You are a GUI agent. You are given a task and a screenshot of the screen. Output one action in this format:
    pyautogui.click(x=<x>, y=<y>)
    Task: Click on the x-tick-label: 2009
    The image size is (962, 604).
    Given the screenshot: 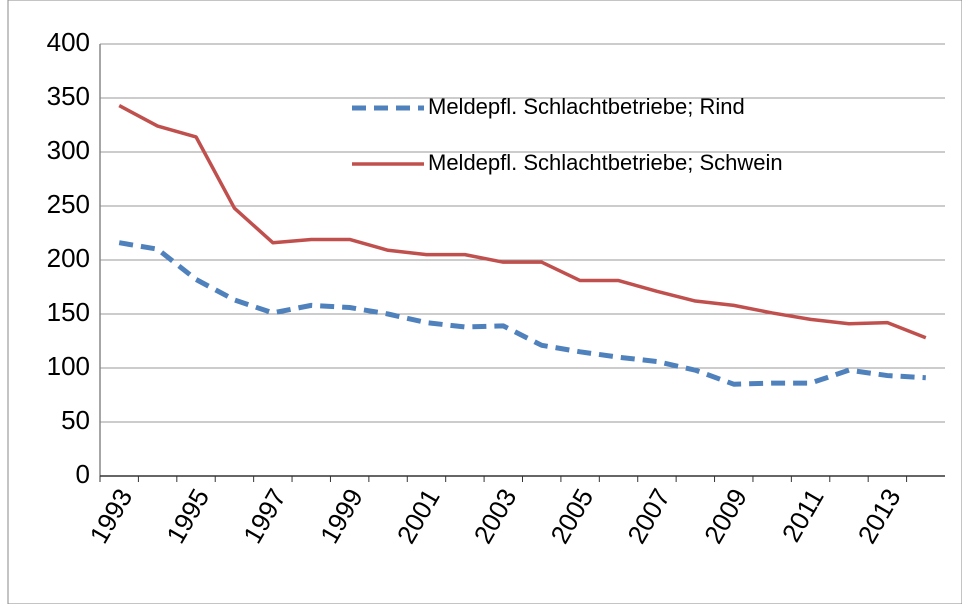 What is the action you would take?
    pyautogui.click(x=725, y=515)
    